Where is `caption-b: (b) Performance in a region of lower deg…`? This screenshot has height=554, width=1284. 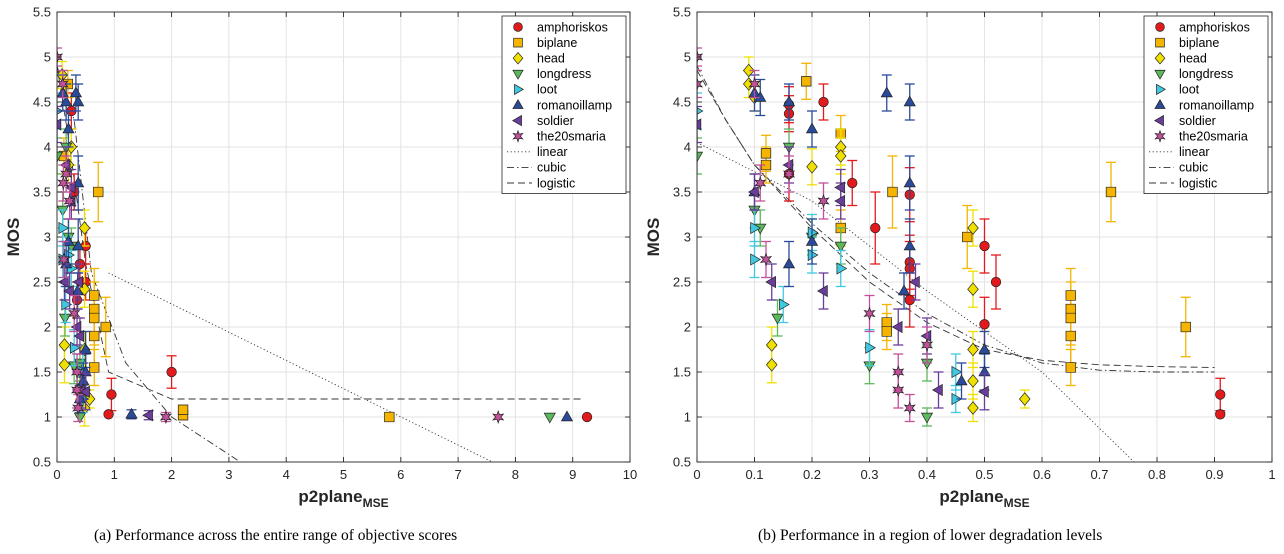
caption-b: (b) Performance in a region of lower deg… is located at coordinates (930, 535).